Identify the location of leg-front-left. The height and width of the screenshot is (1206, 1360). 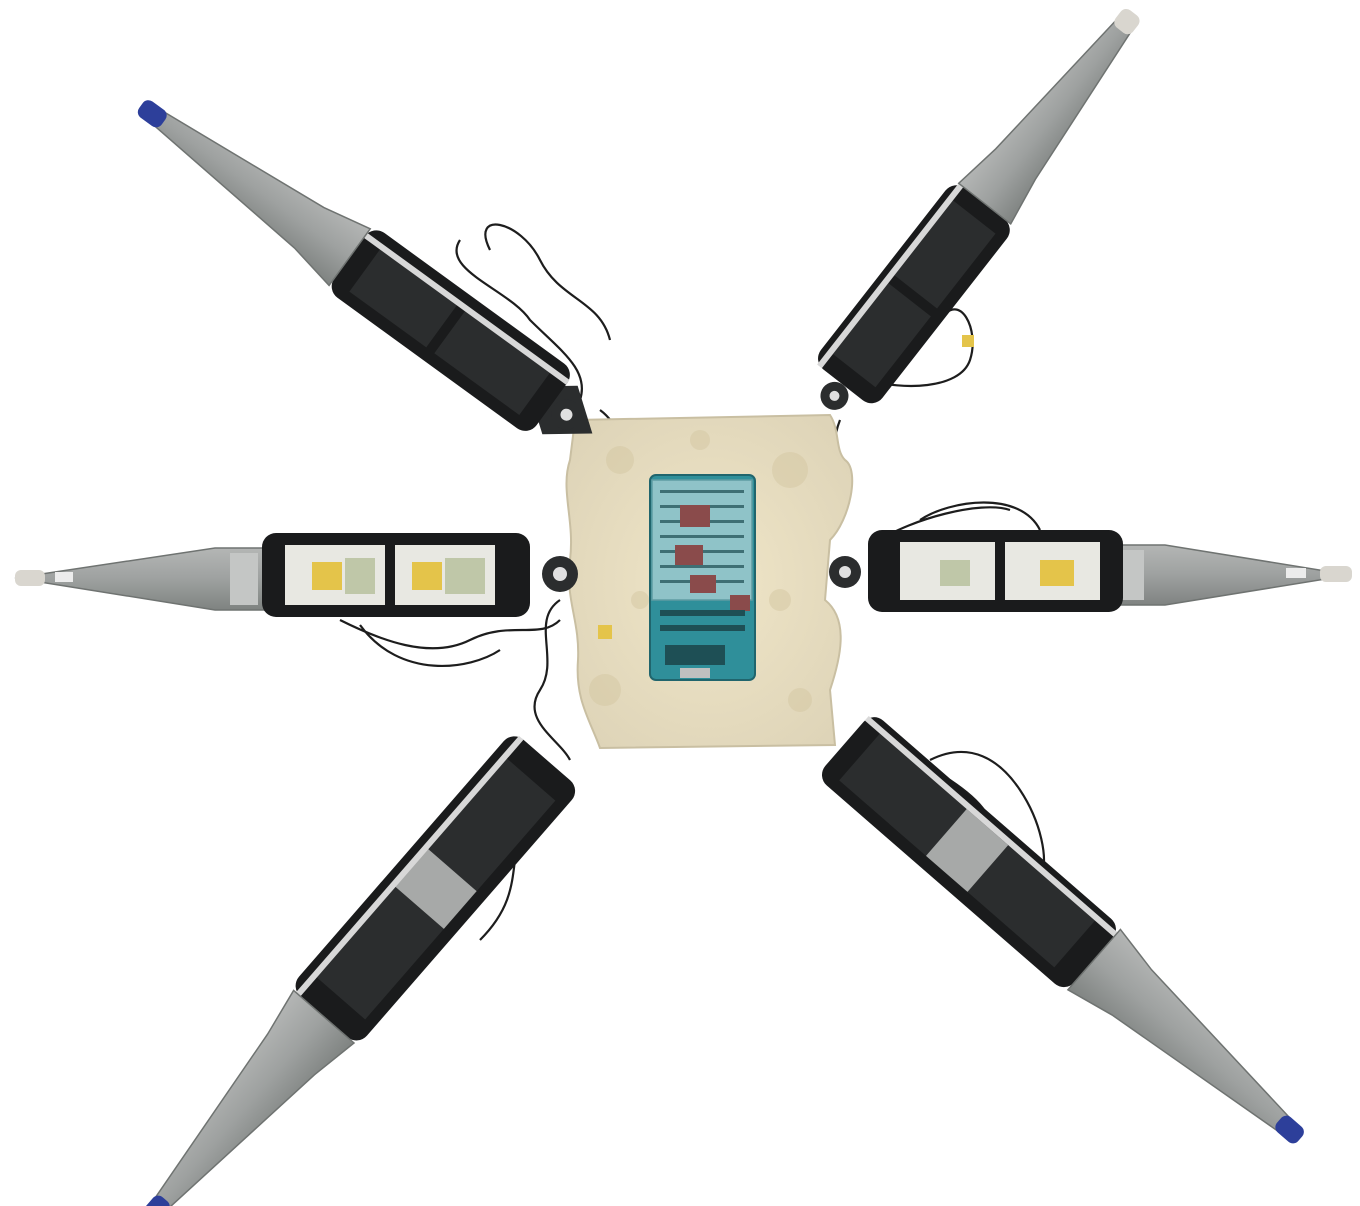
(365, 267).